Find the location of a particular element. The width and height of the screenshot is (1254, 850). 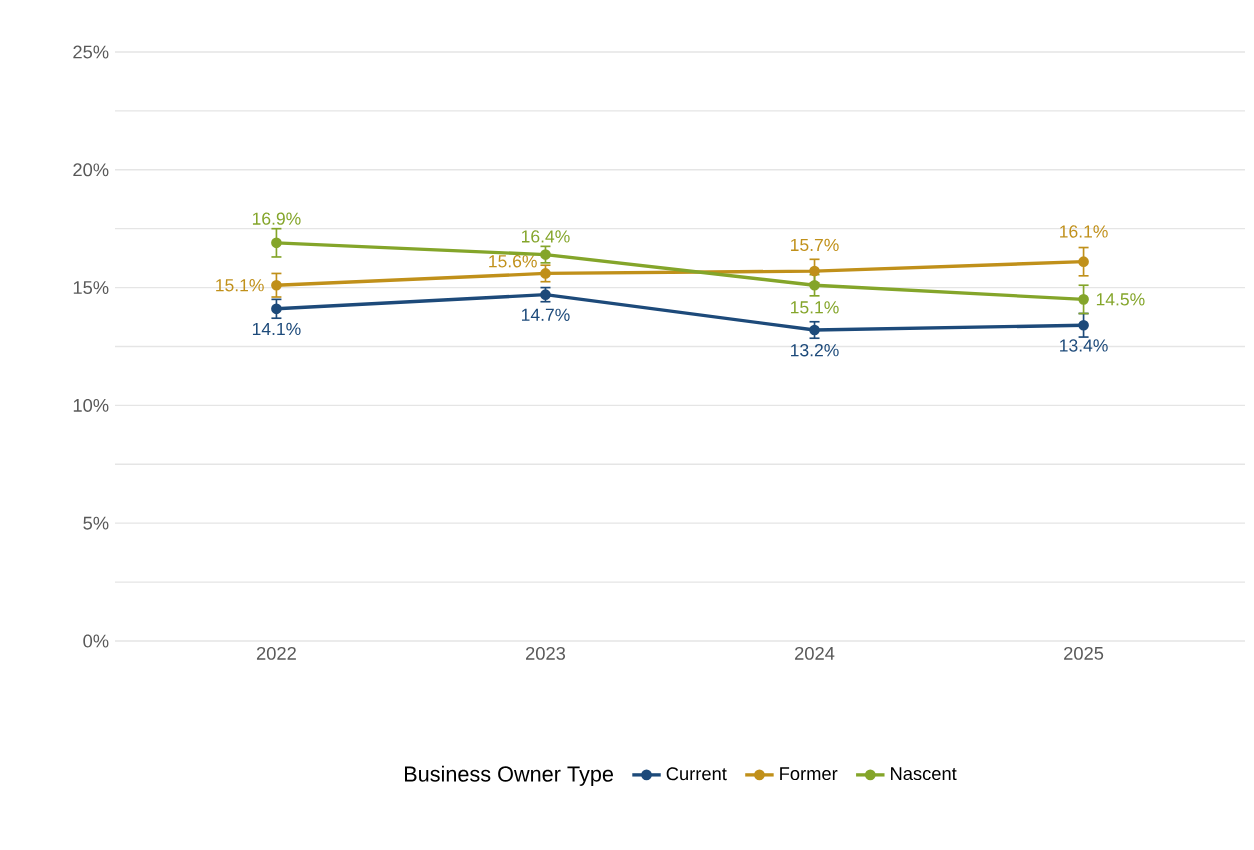

legend-label: Current is located at coordinates (696, 774).